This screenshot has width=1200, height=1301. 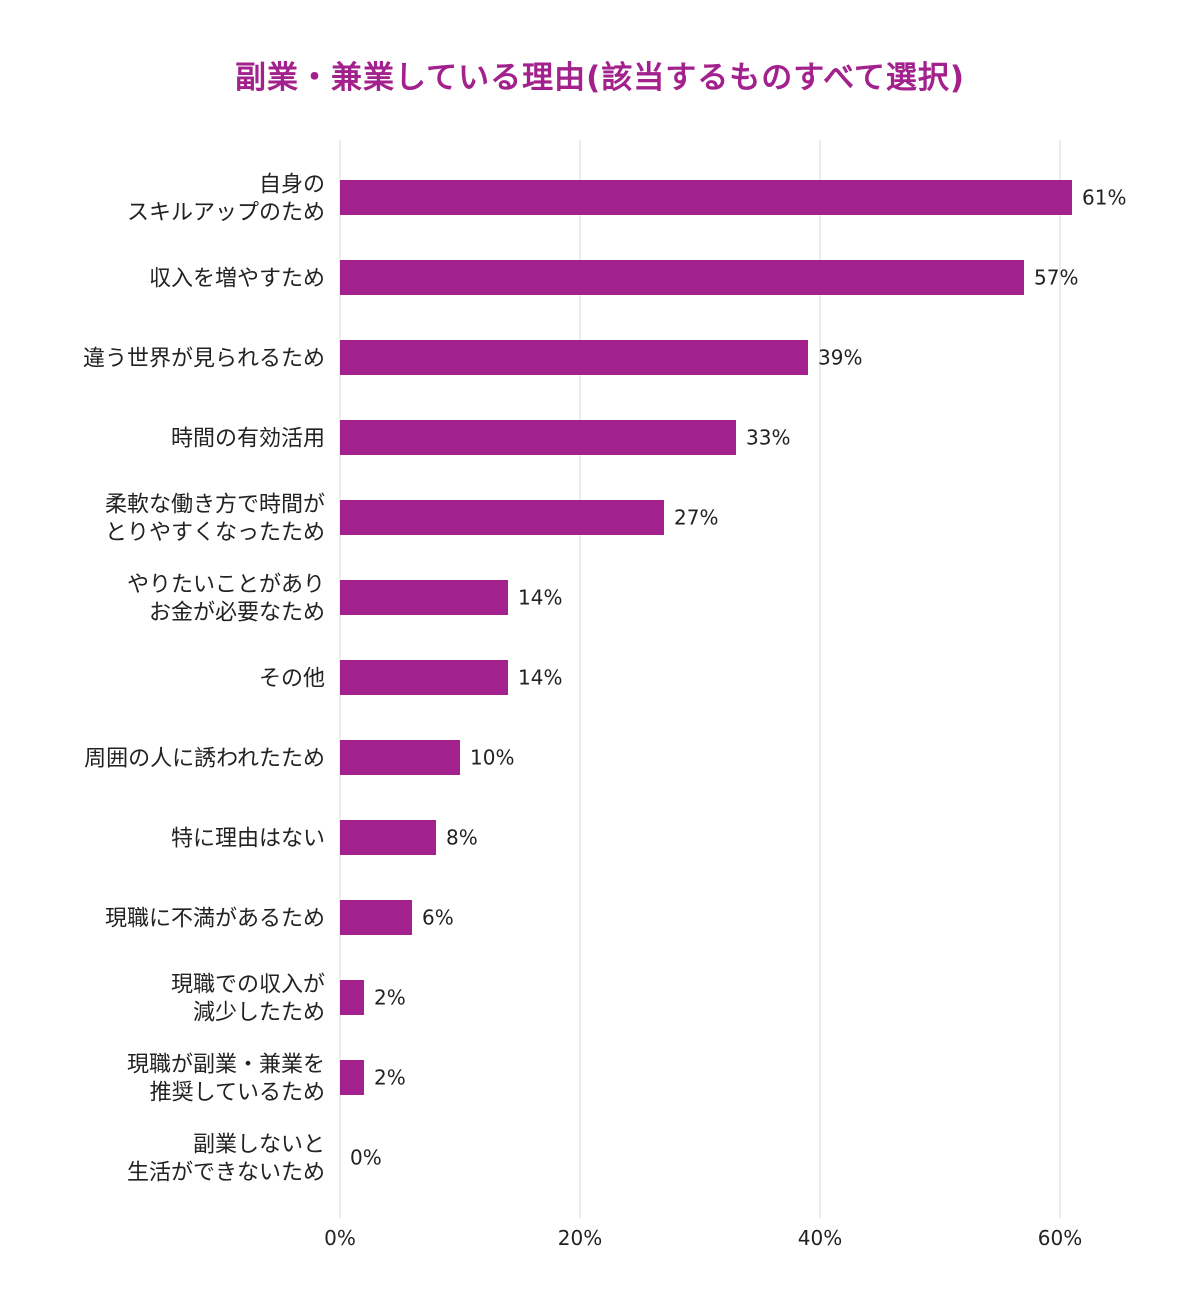 I want to click on category-label-10-line-1: 減少したため, so click(x=259, y=1013).